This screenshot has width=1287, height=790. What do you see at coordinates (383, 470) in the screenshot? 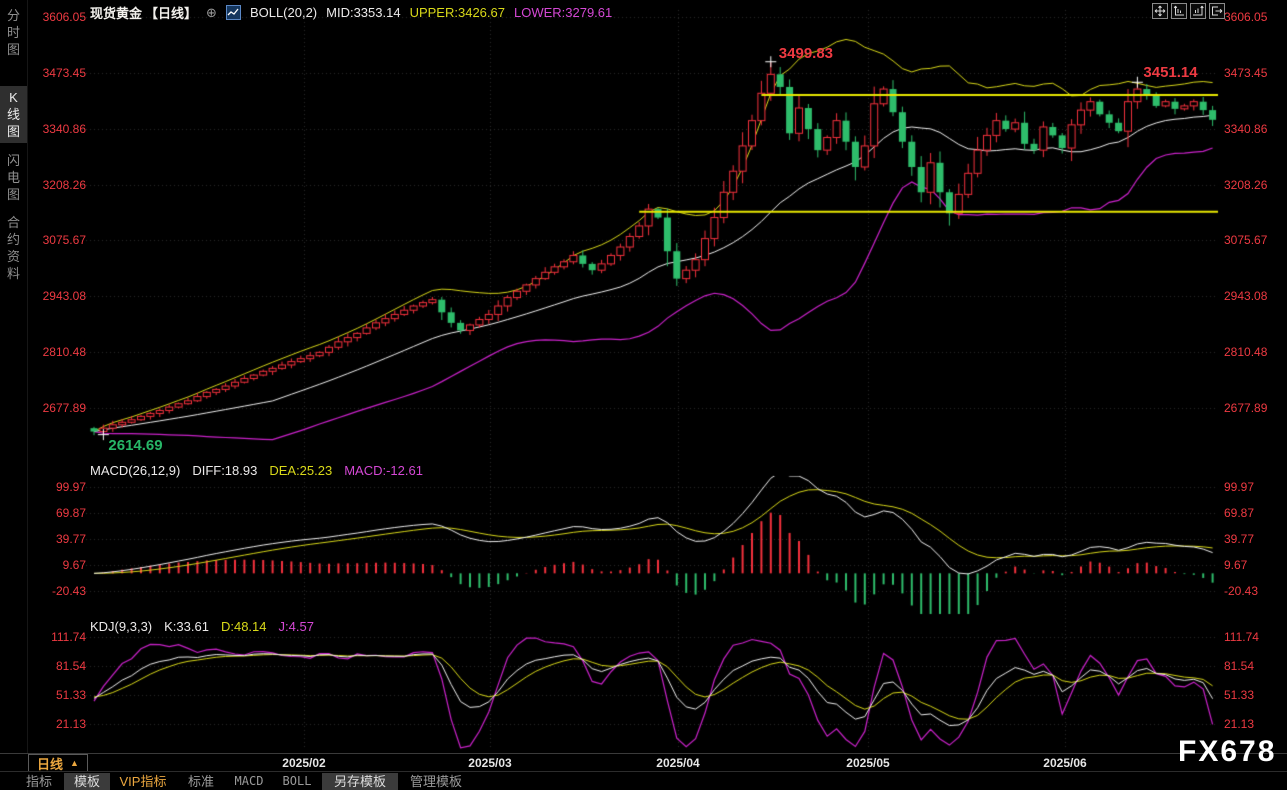
I see `macd-value: MACD:-12.61` at bounding box center [383, 470].